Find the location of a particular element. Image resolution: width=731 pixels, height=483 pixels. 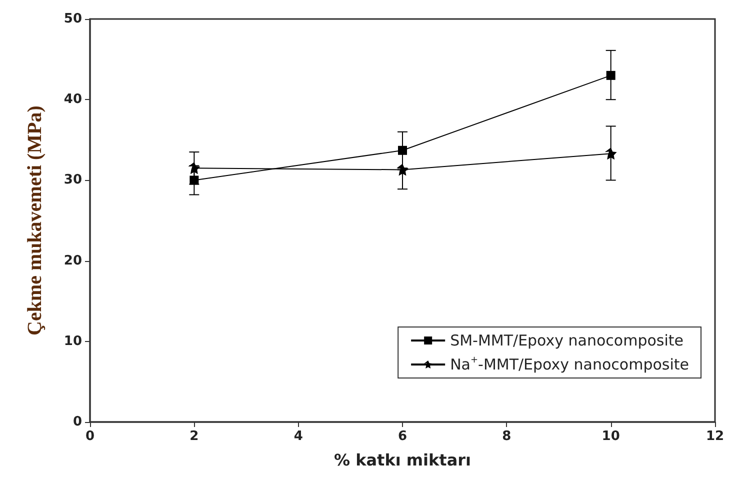

legend-label: Na+-MMT/Epoxy nanocomposite is located at coordinates (570, 365).